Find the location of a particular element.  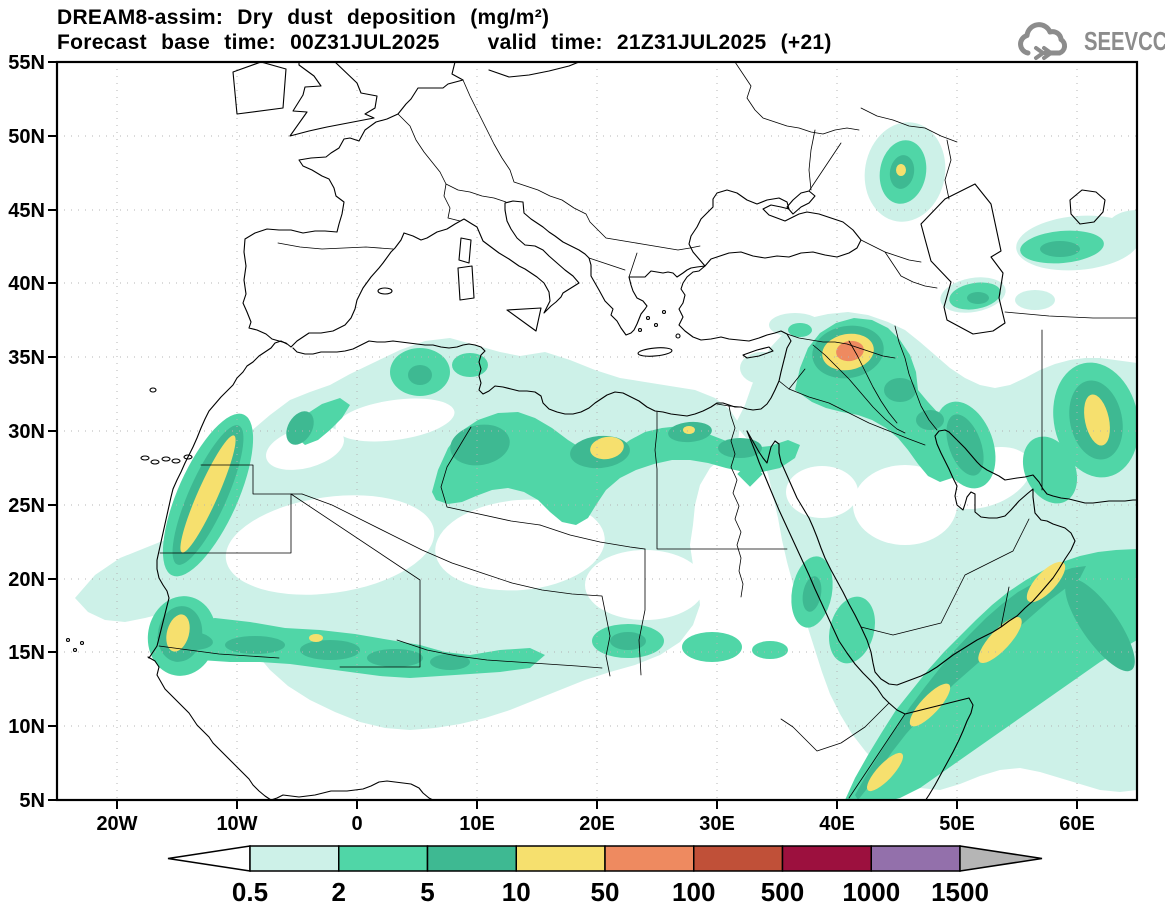

colorbar-labels: 0.5 2 5 10 50 100 500 1000 1500 is located at coordinates (610, 892).